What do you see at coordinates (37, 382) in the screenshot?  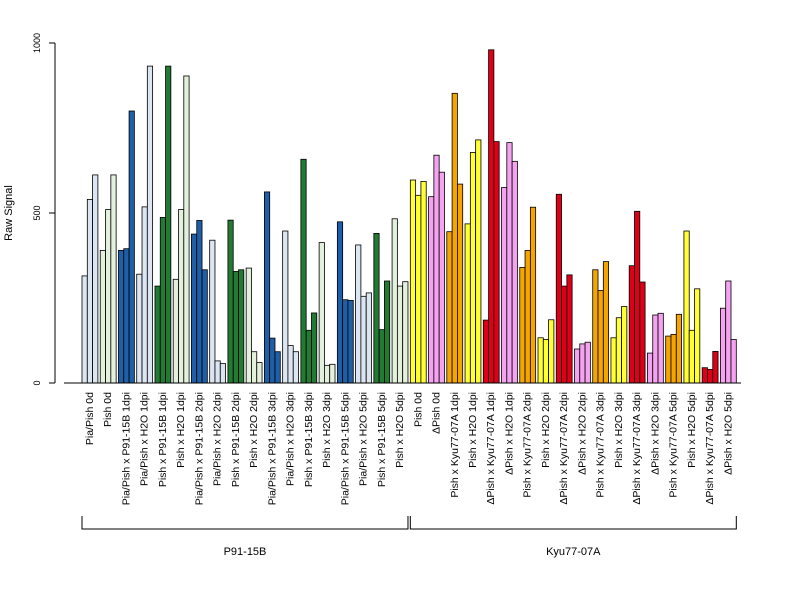 I see `y-tick-label: 0` at bounding box center [37, 382].